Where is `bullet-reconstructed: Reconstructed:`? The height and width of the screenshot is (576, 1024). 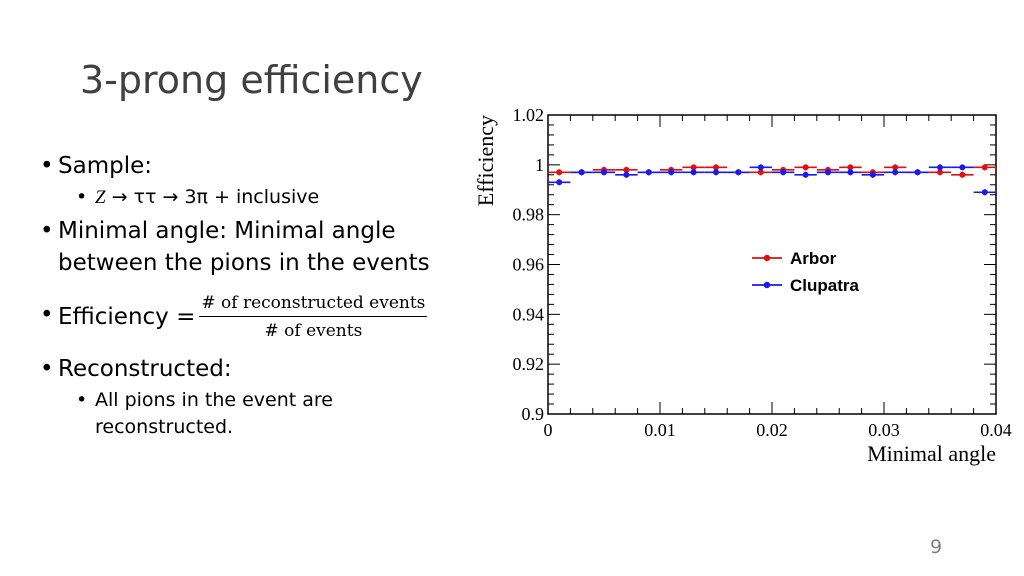
bullet-reconstructed: Reconstructed: is located at coordinates (258, 369).